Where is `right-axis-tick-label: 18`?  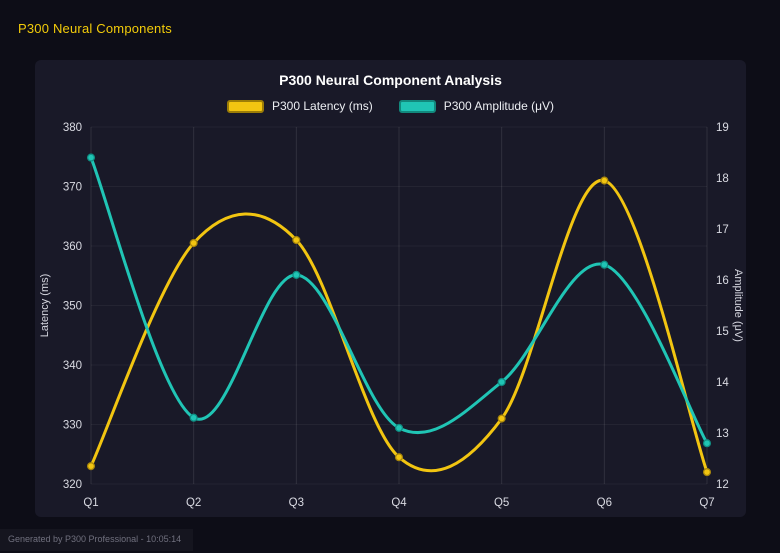
right-axis-tick-label: 18 is located at coordinates (722, 179).